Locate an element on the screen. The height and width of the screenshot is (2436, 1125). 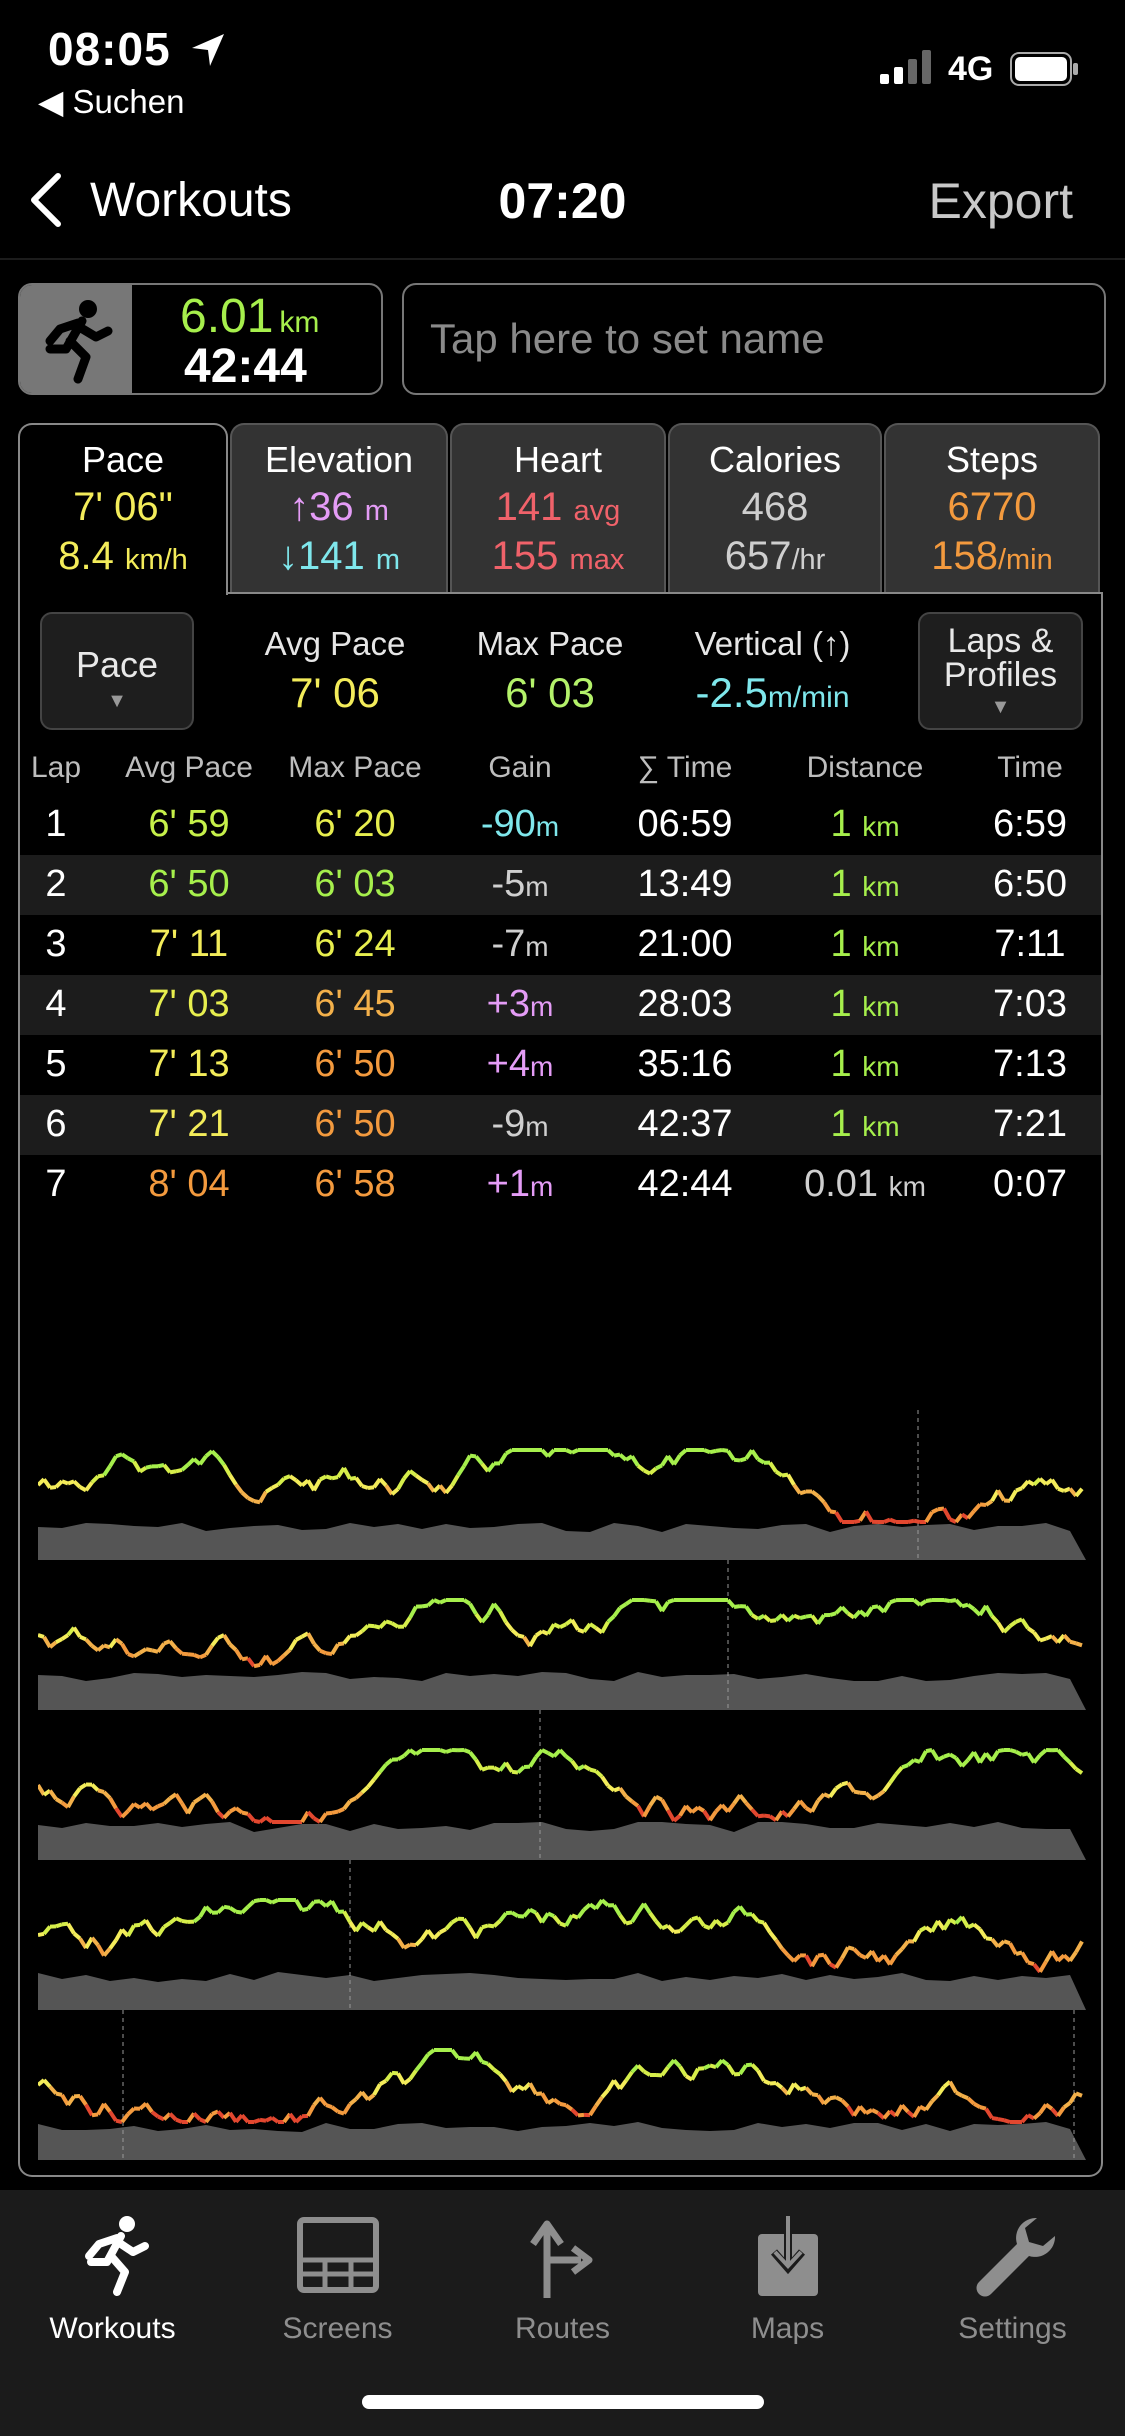
tab-steps: Steps 6770 158/min is located at coordinates (992, 508).